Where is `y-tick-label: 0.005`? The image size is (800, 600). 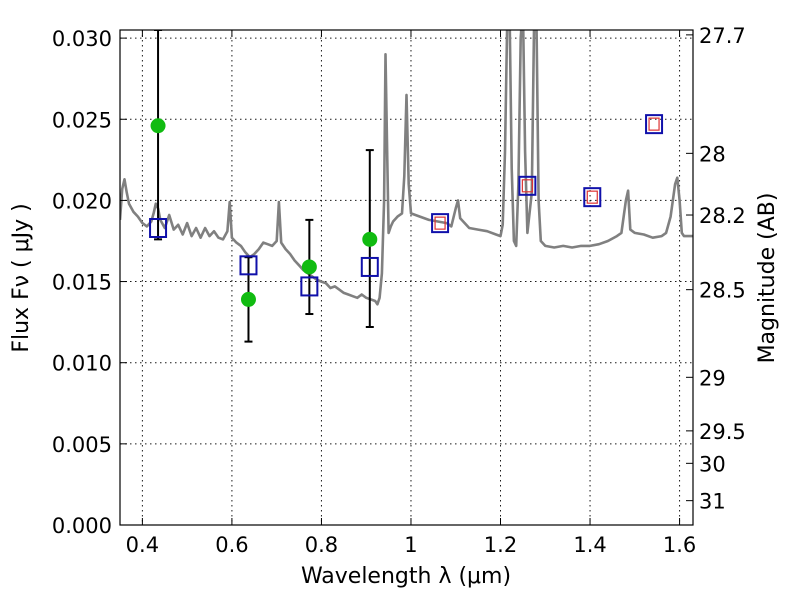
y-tick-label: 0.005 is located at coordinates (82, 445).